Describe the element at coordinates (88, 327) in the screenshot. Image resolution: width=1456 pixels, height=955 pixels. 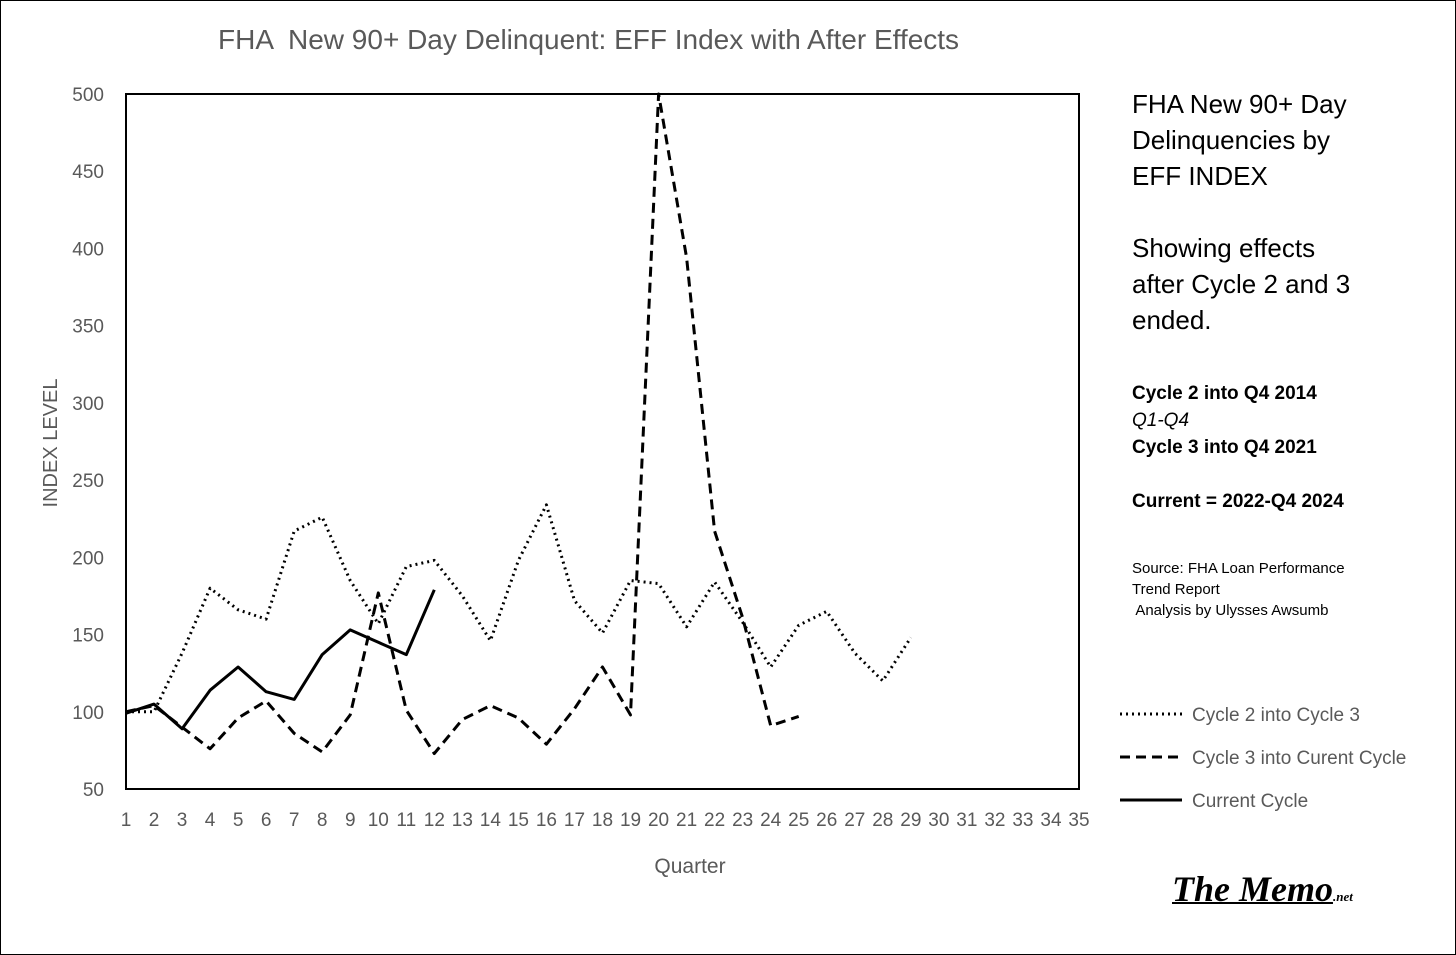
I see `y-tick-label: 350` at that location.